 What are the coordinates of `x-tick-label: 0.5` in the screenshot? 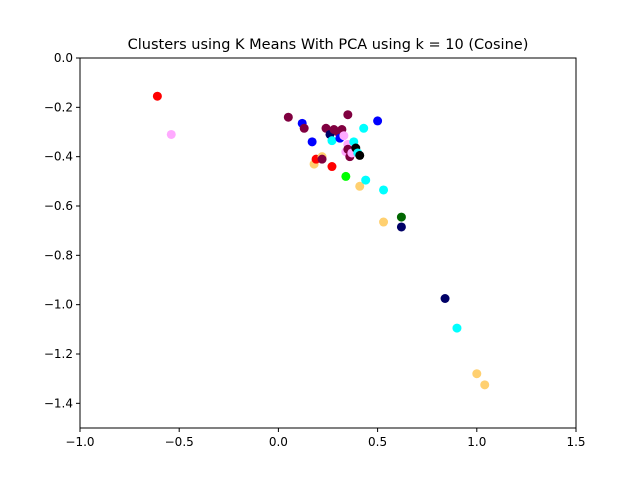 It's located at (377, 442).